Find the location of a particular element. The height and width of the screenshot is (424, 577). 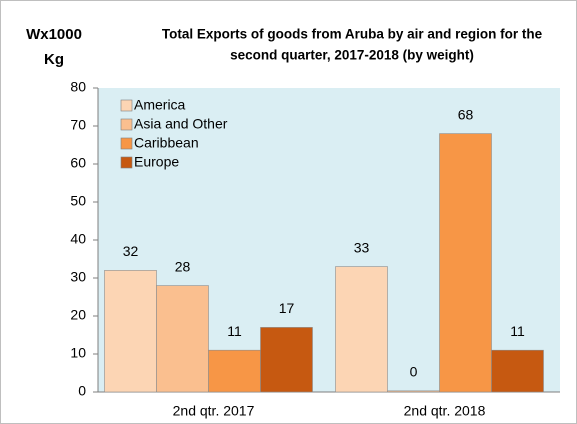

data-label: 68 is located at coordinates (466, 114).